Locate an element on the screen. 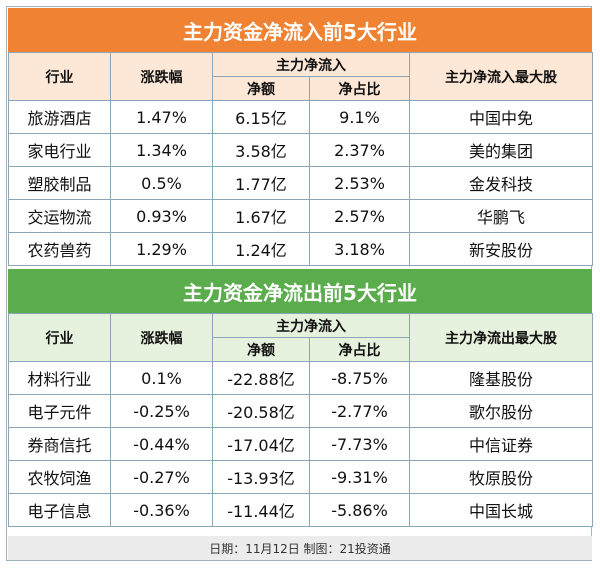 This screenshot has width=600, height=569. outflow-row: 电子元件 -0.25% -20.58亿 -2.77% 歌尔股份 is located at coordinates (300, 411).